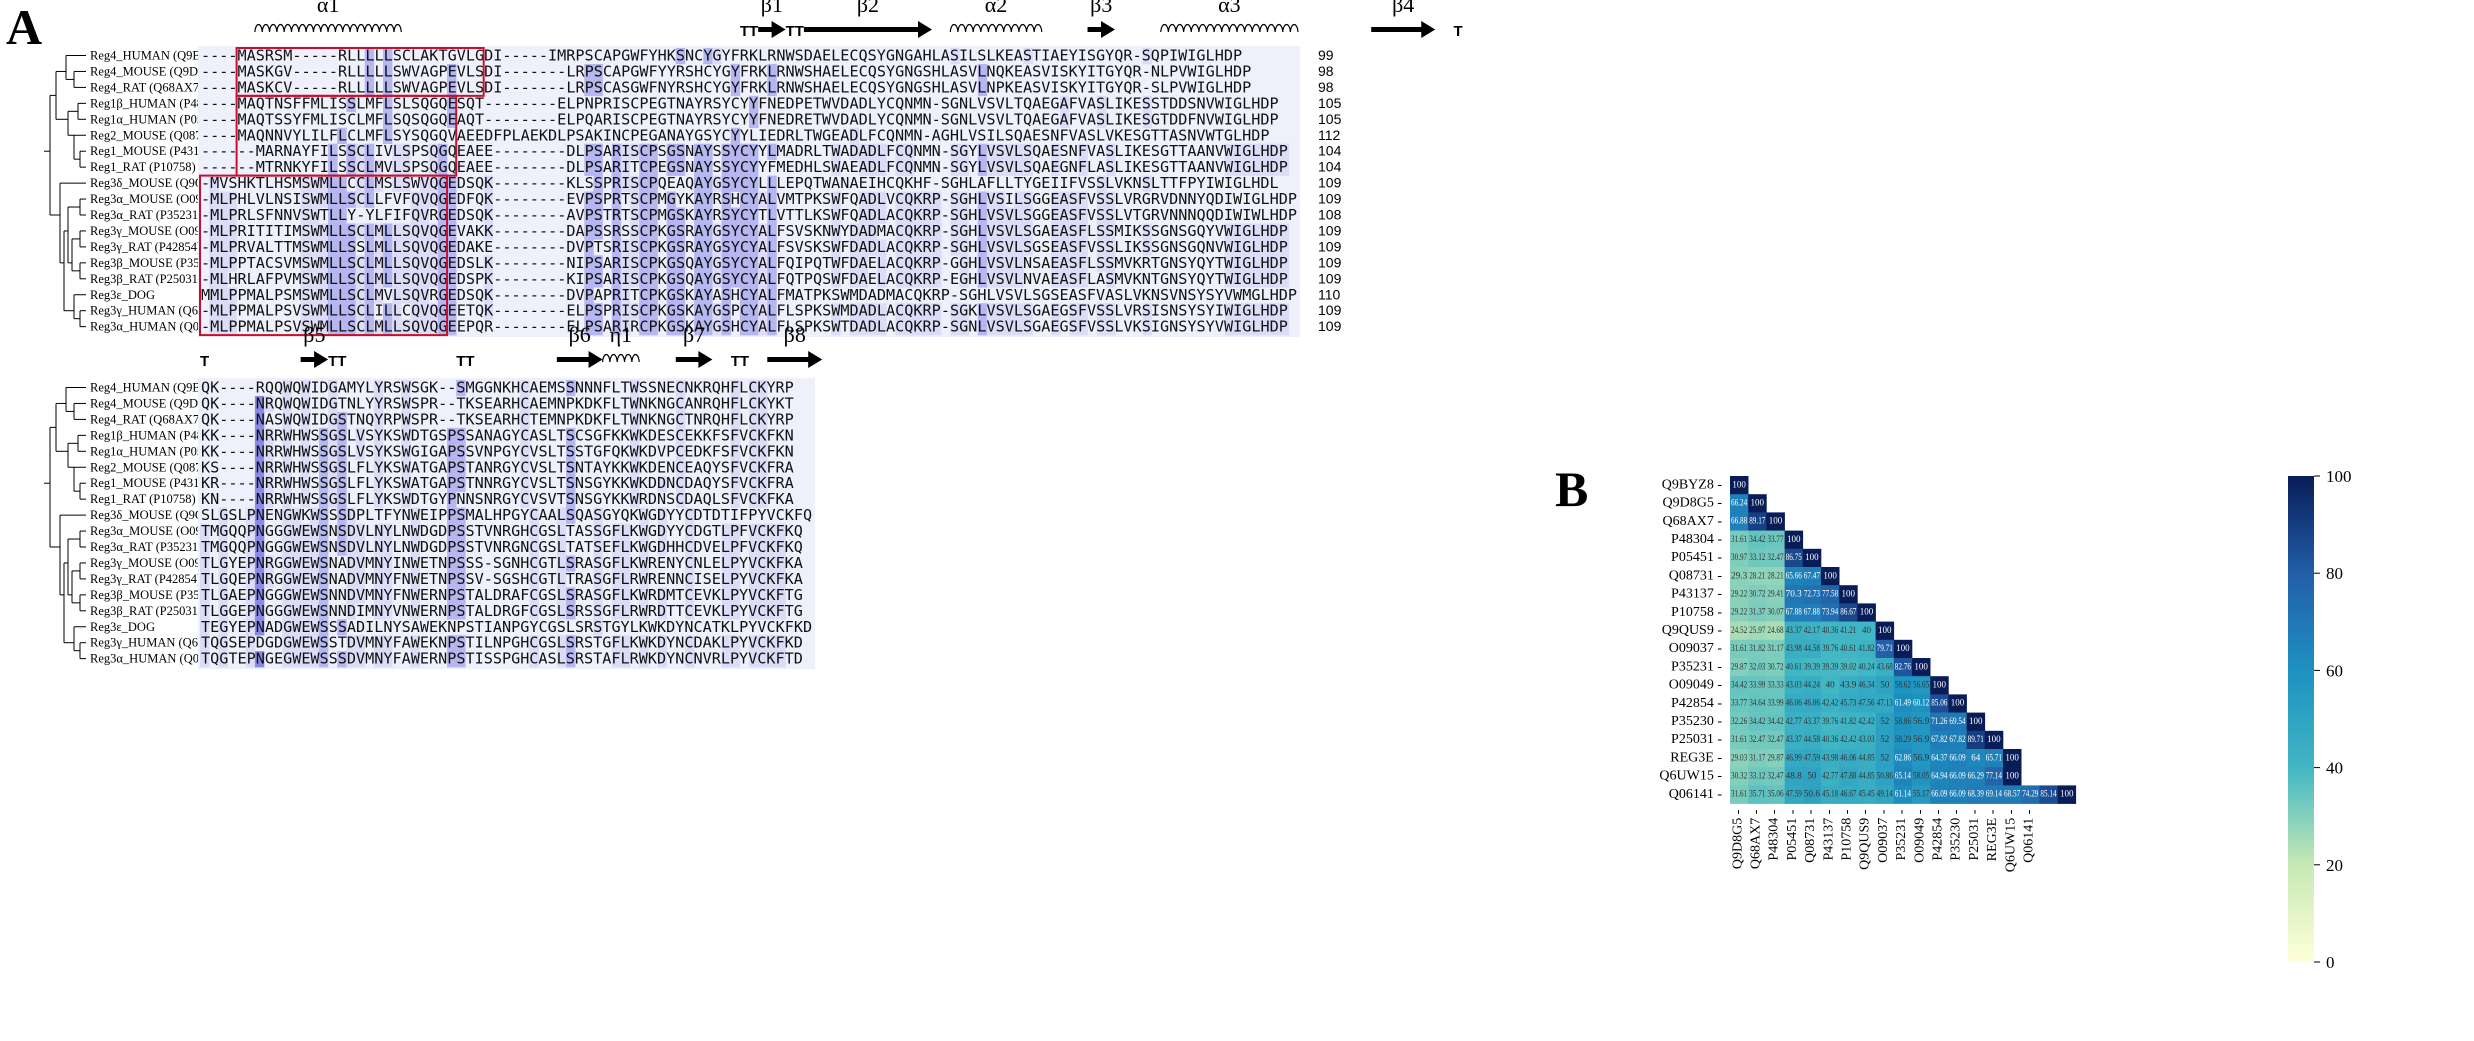 The image size is (2474, 1041). Describe the element at coordinates (2010, 840) in the screenshot. I see `heatmap-col-label: Q6UW15 -` at that location.